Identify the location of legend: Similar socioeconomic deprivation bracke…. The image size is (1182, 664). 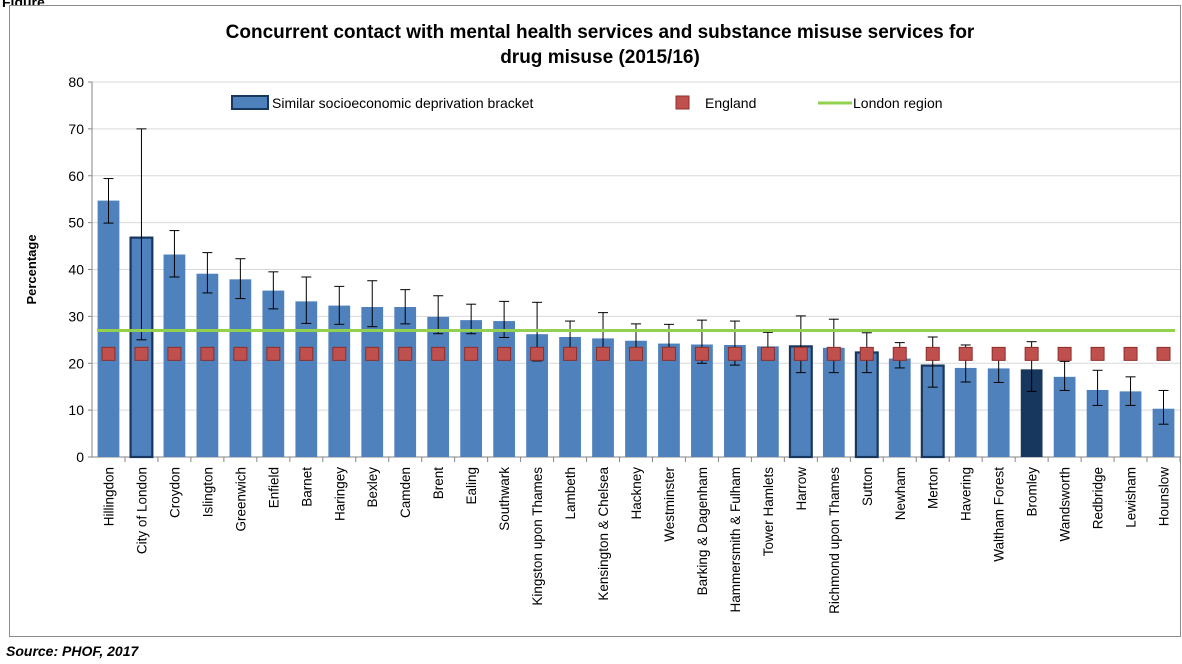
(587, 103).